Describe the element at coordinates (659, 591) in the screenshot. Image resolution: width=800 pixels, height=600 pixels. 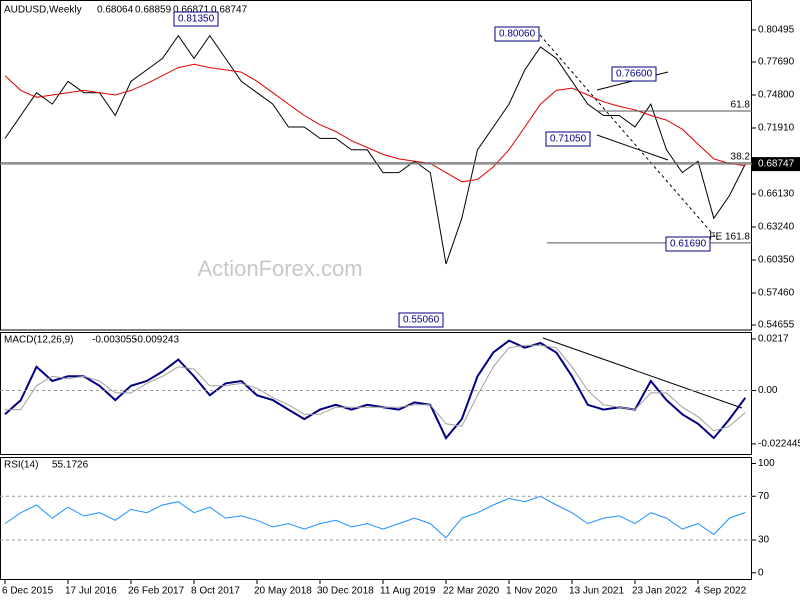
I see `x-tick-label: 23 Jan 2022` at that location.